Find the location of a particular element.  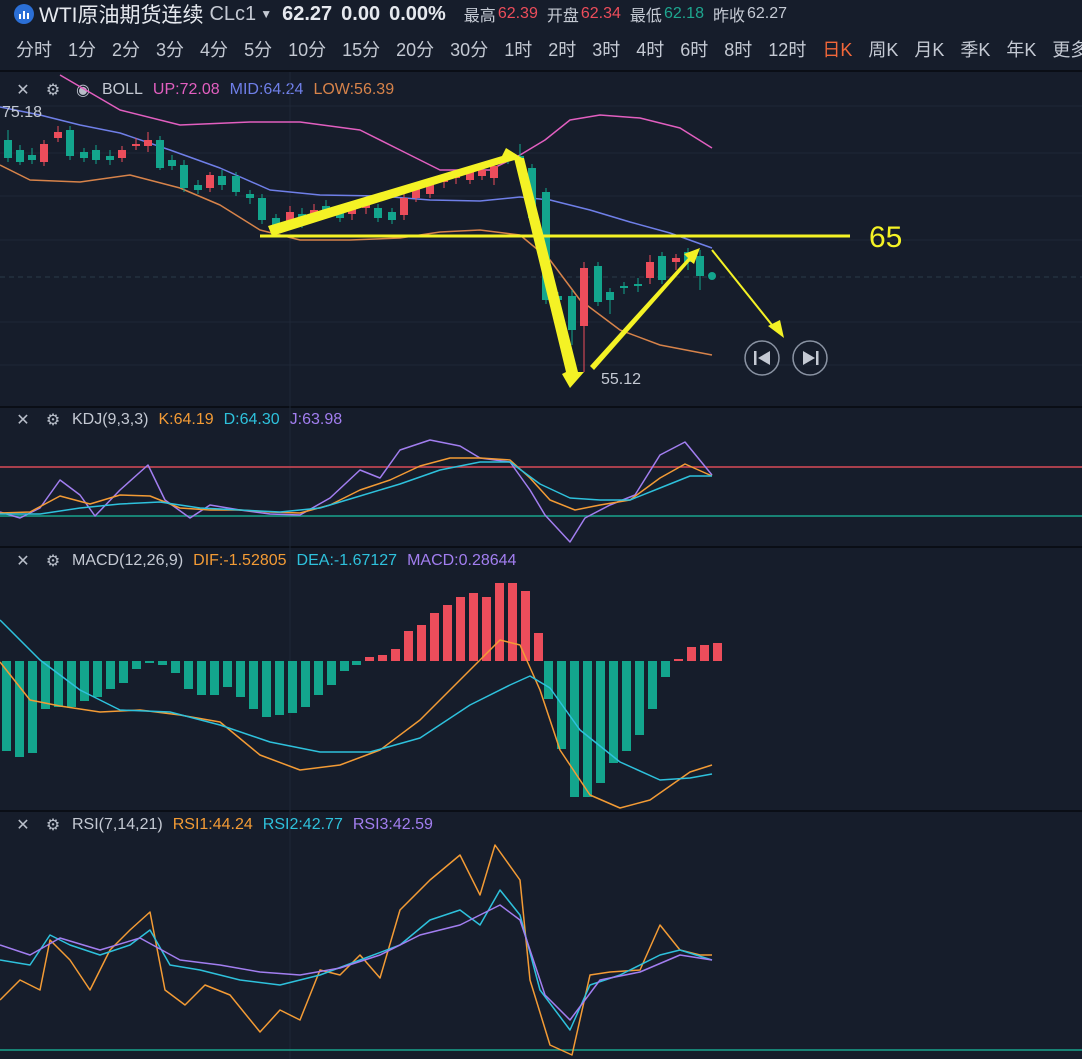

rsi-3-line is located at coordinates (356, 962).